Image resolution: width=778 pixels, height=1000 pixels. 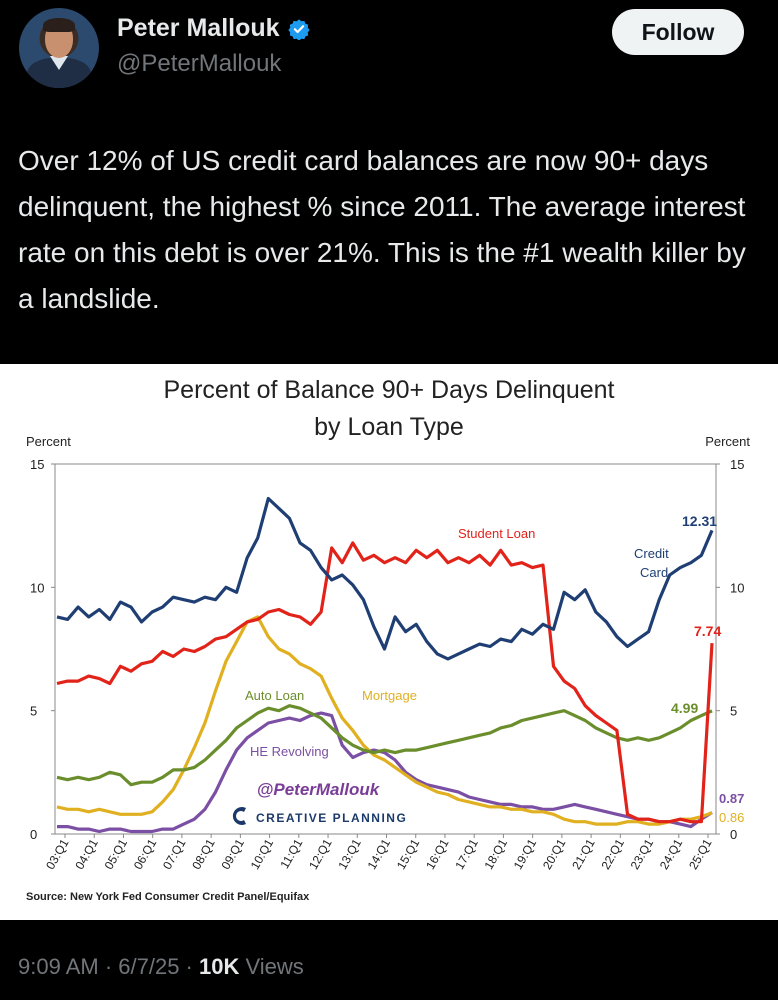 I want to click on views-label: Views, so click(x=274, y=966).